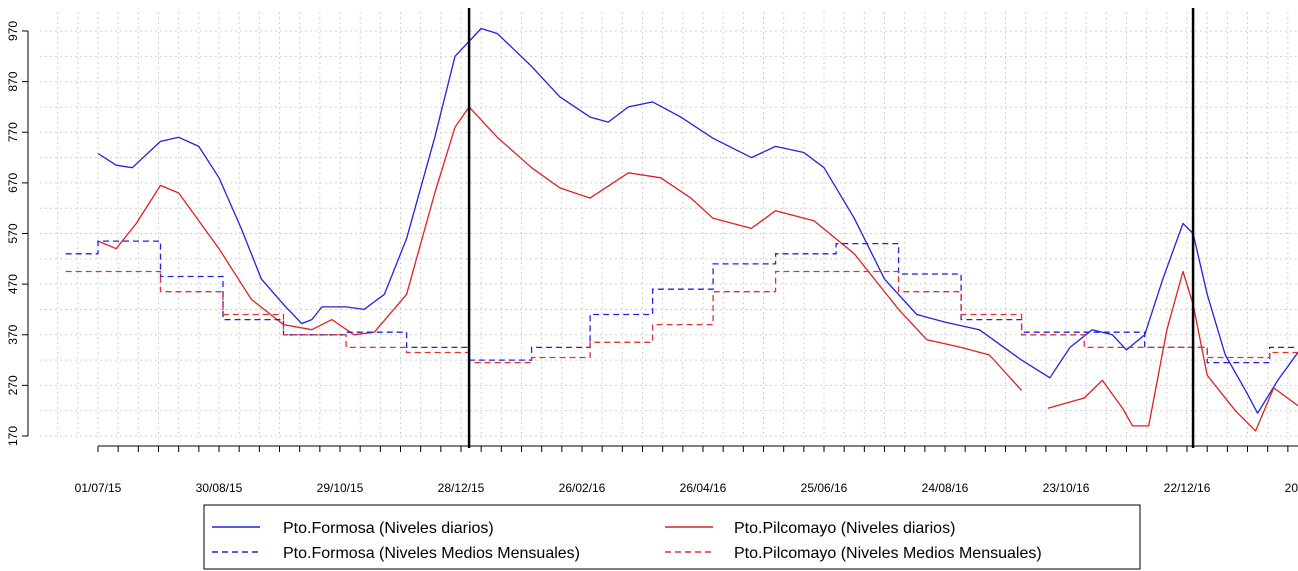  What do you see at coordinates (340, 488) in the screenshot?
I see `x-tick-label: 29/10/15` at bounding box center [340, 488].